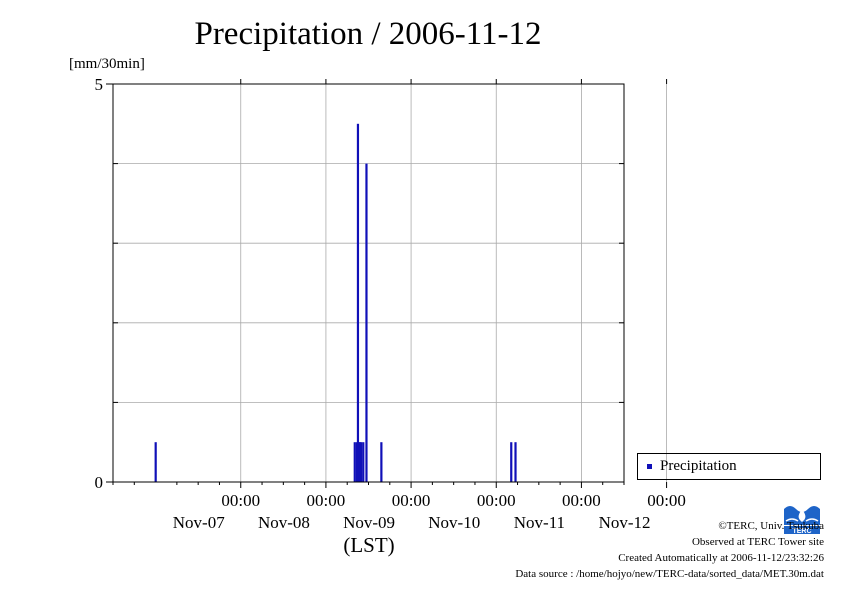 The image size is (842, 595). What do you see at coordinates (649, 466) in the screenshot?
I see `legend-swatch` at bounding box center [649, 466].